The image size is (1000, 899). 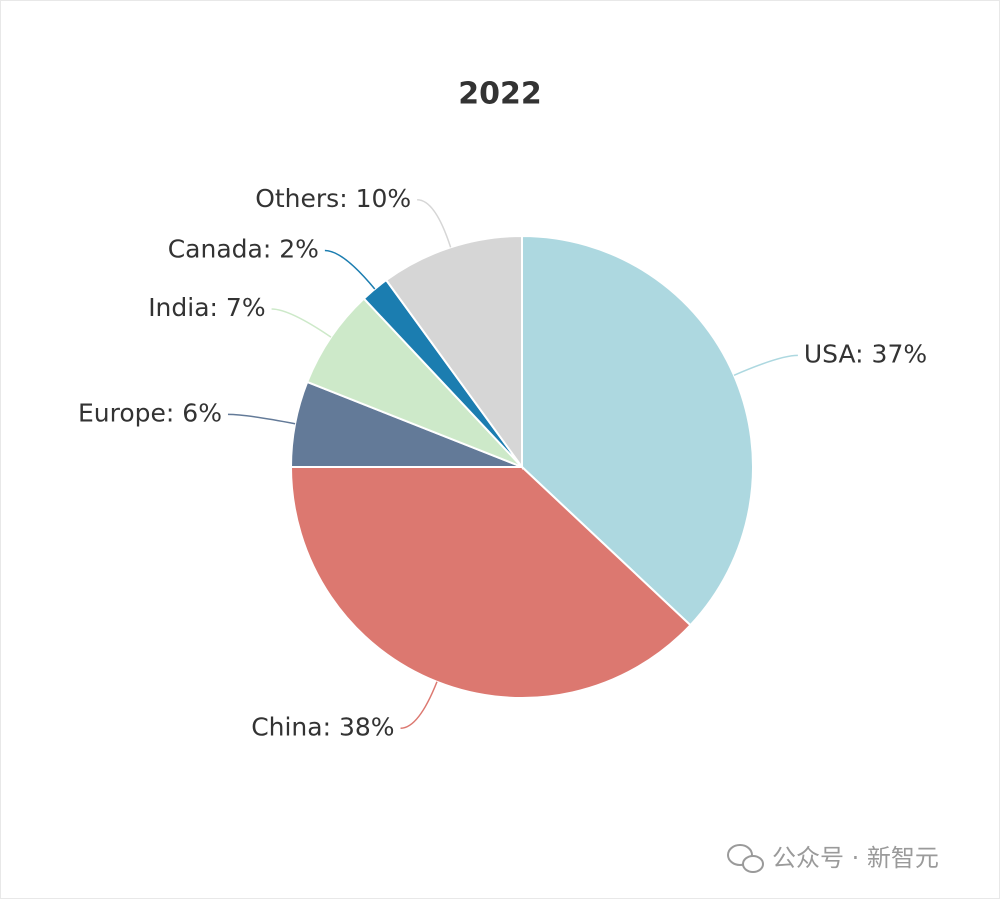 I want to click on chart-title: 2022, so click(x=500, y=94).